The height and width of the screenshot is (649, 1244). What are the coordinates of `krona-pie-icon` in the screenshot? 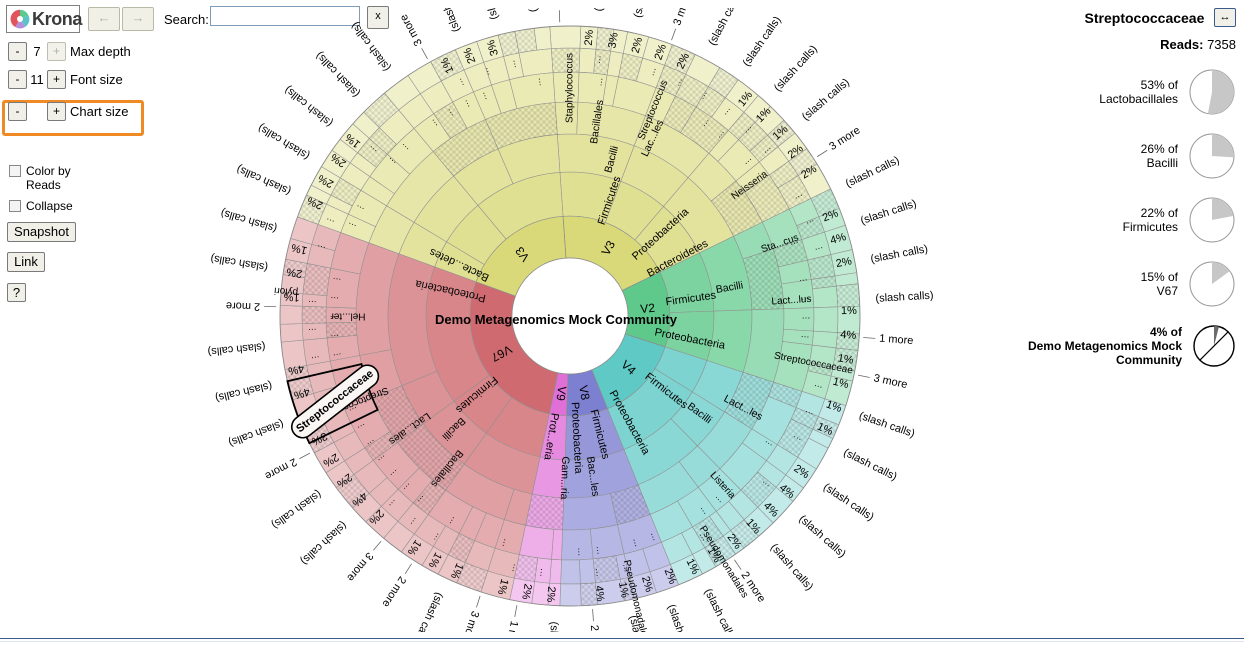 It's located at (20, 19).